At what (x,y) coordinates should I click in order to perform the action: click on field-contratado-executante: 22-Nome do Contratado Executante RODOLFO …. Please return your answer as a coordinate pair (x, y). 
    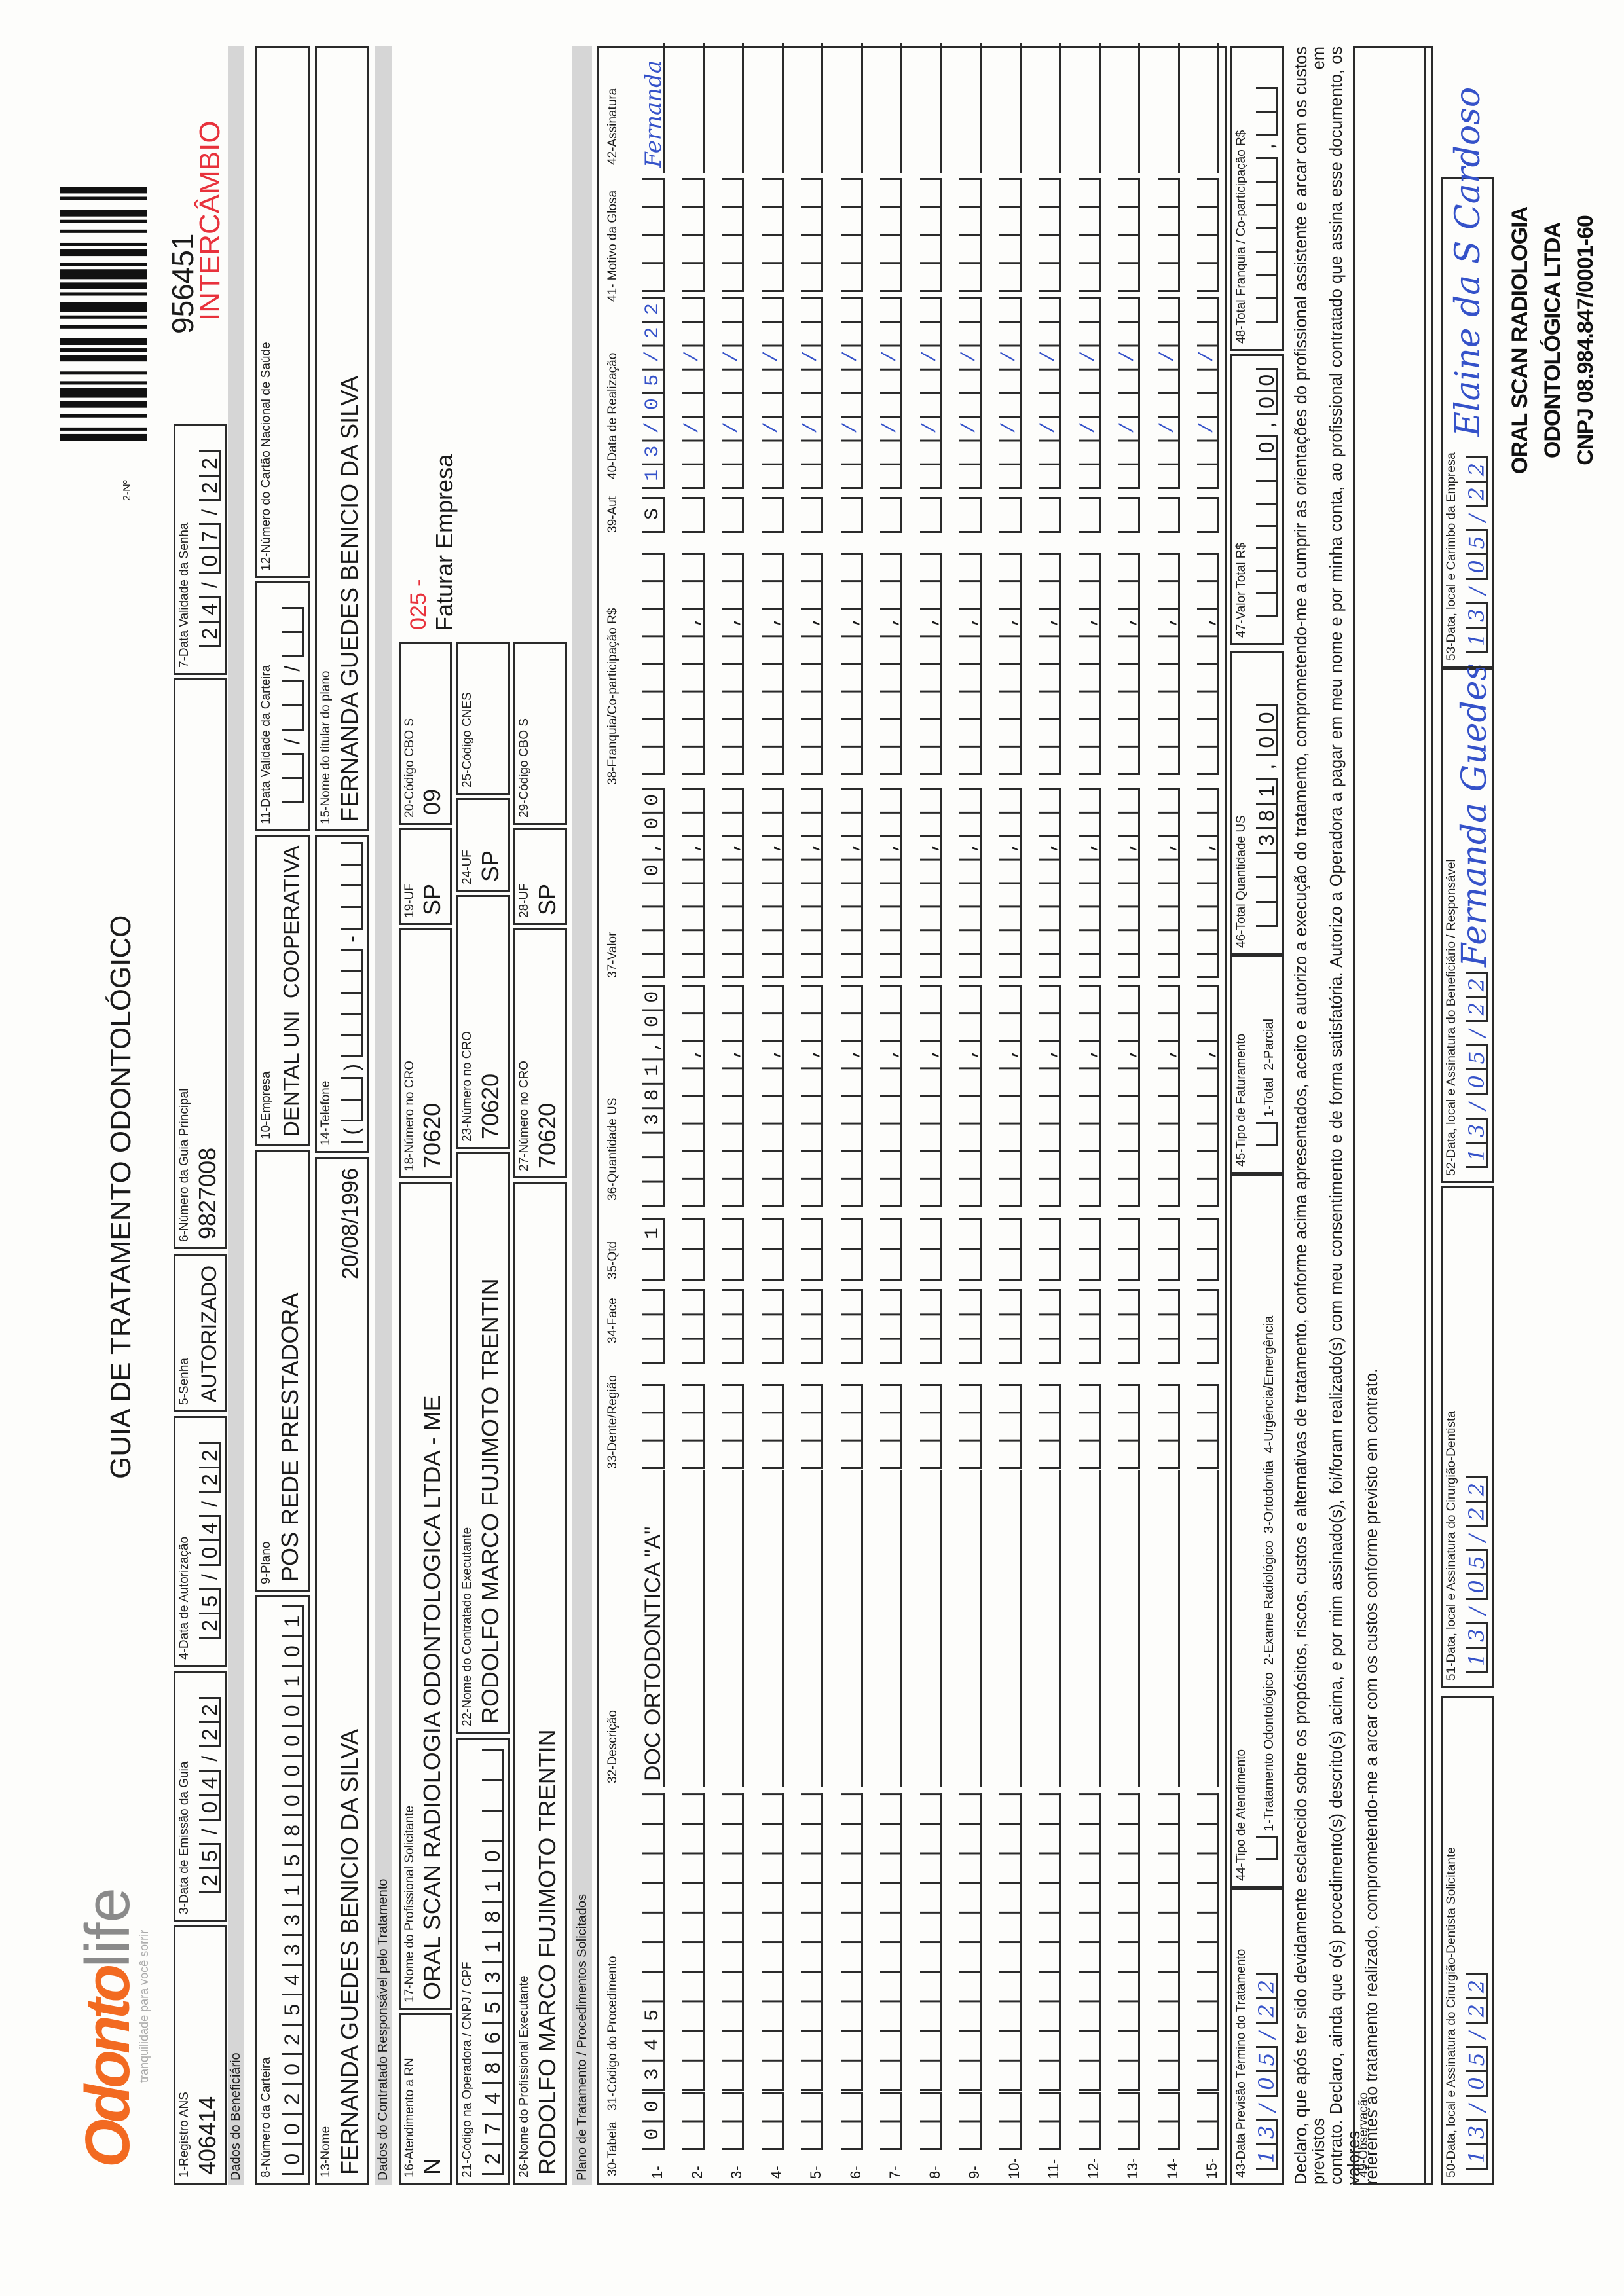
    Looking at the image, I should click on (483, 1443).